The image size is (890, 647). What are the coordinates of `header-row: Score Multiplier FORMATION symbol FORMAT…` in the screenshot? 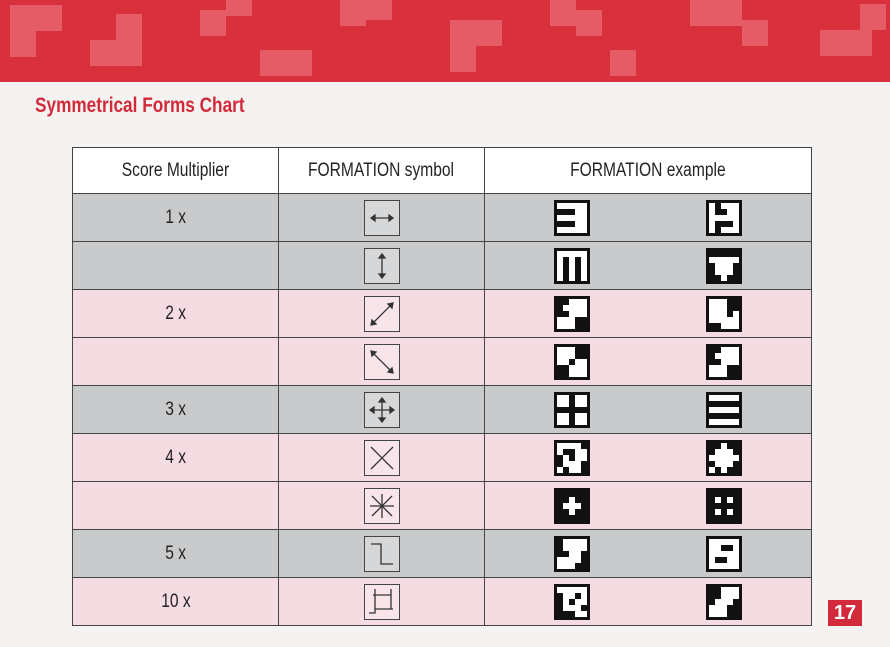 It's located at (442, 170).